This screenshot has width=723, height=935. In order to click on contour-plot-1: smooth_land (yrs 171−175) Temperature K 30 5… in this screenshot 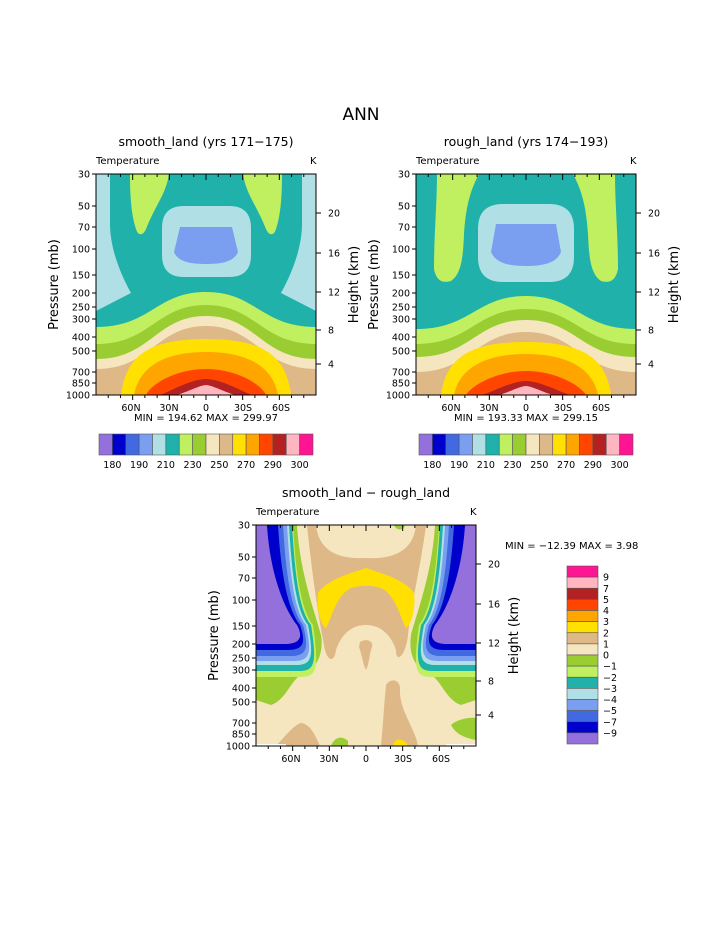, I will do `click(204, 279)`.